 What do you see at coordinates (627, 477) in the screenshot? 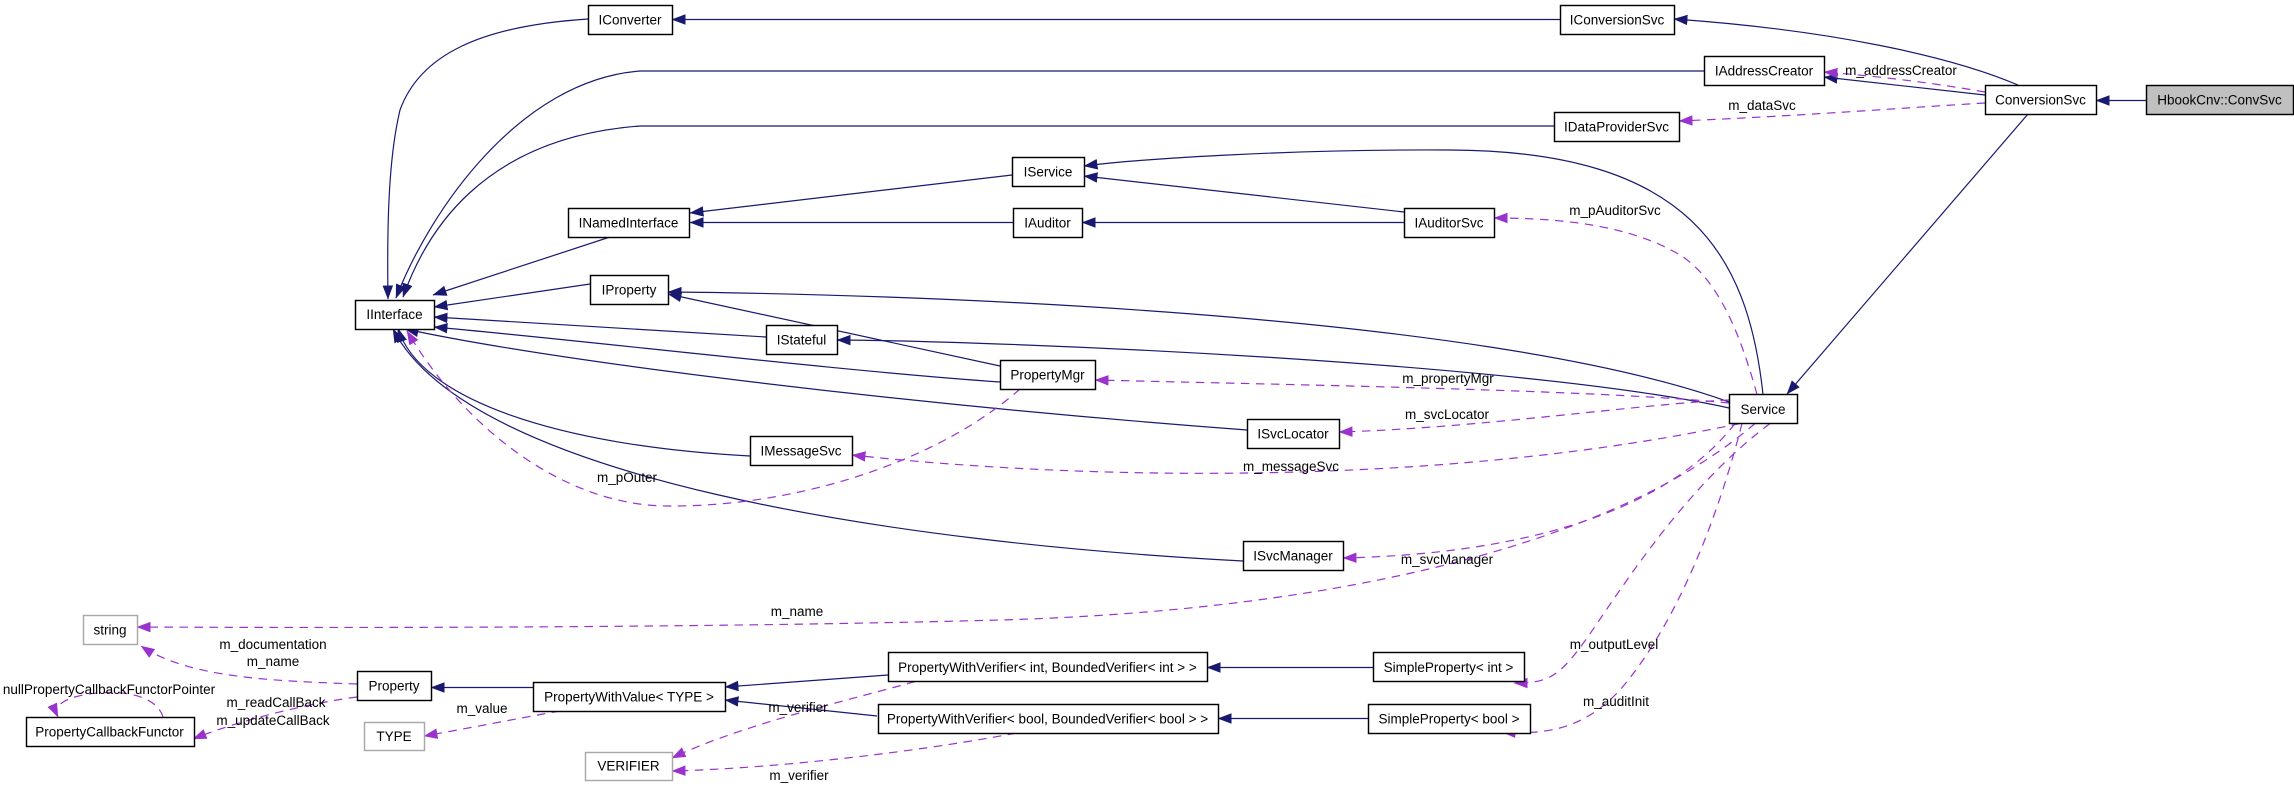
I see `svg-text: m_pOuter` at bounding box center [627, 477].